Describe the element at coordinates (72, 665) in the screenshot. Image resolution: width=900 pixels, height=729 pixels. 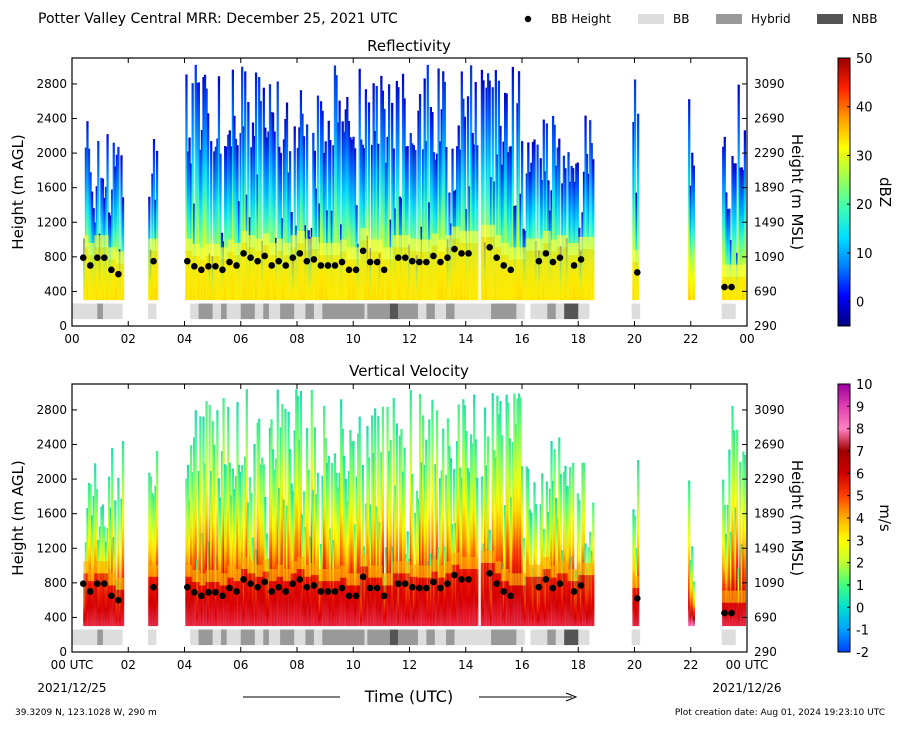
I see `x-tick-label: 00 UTC` at that location.